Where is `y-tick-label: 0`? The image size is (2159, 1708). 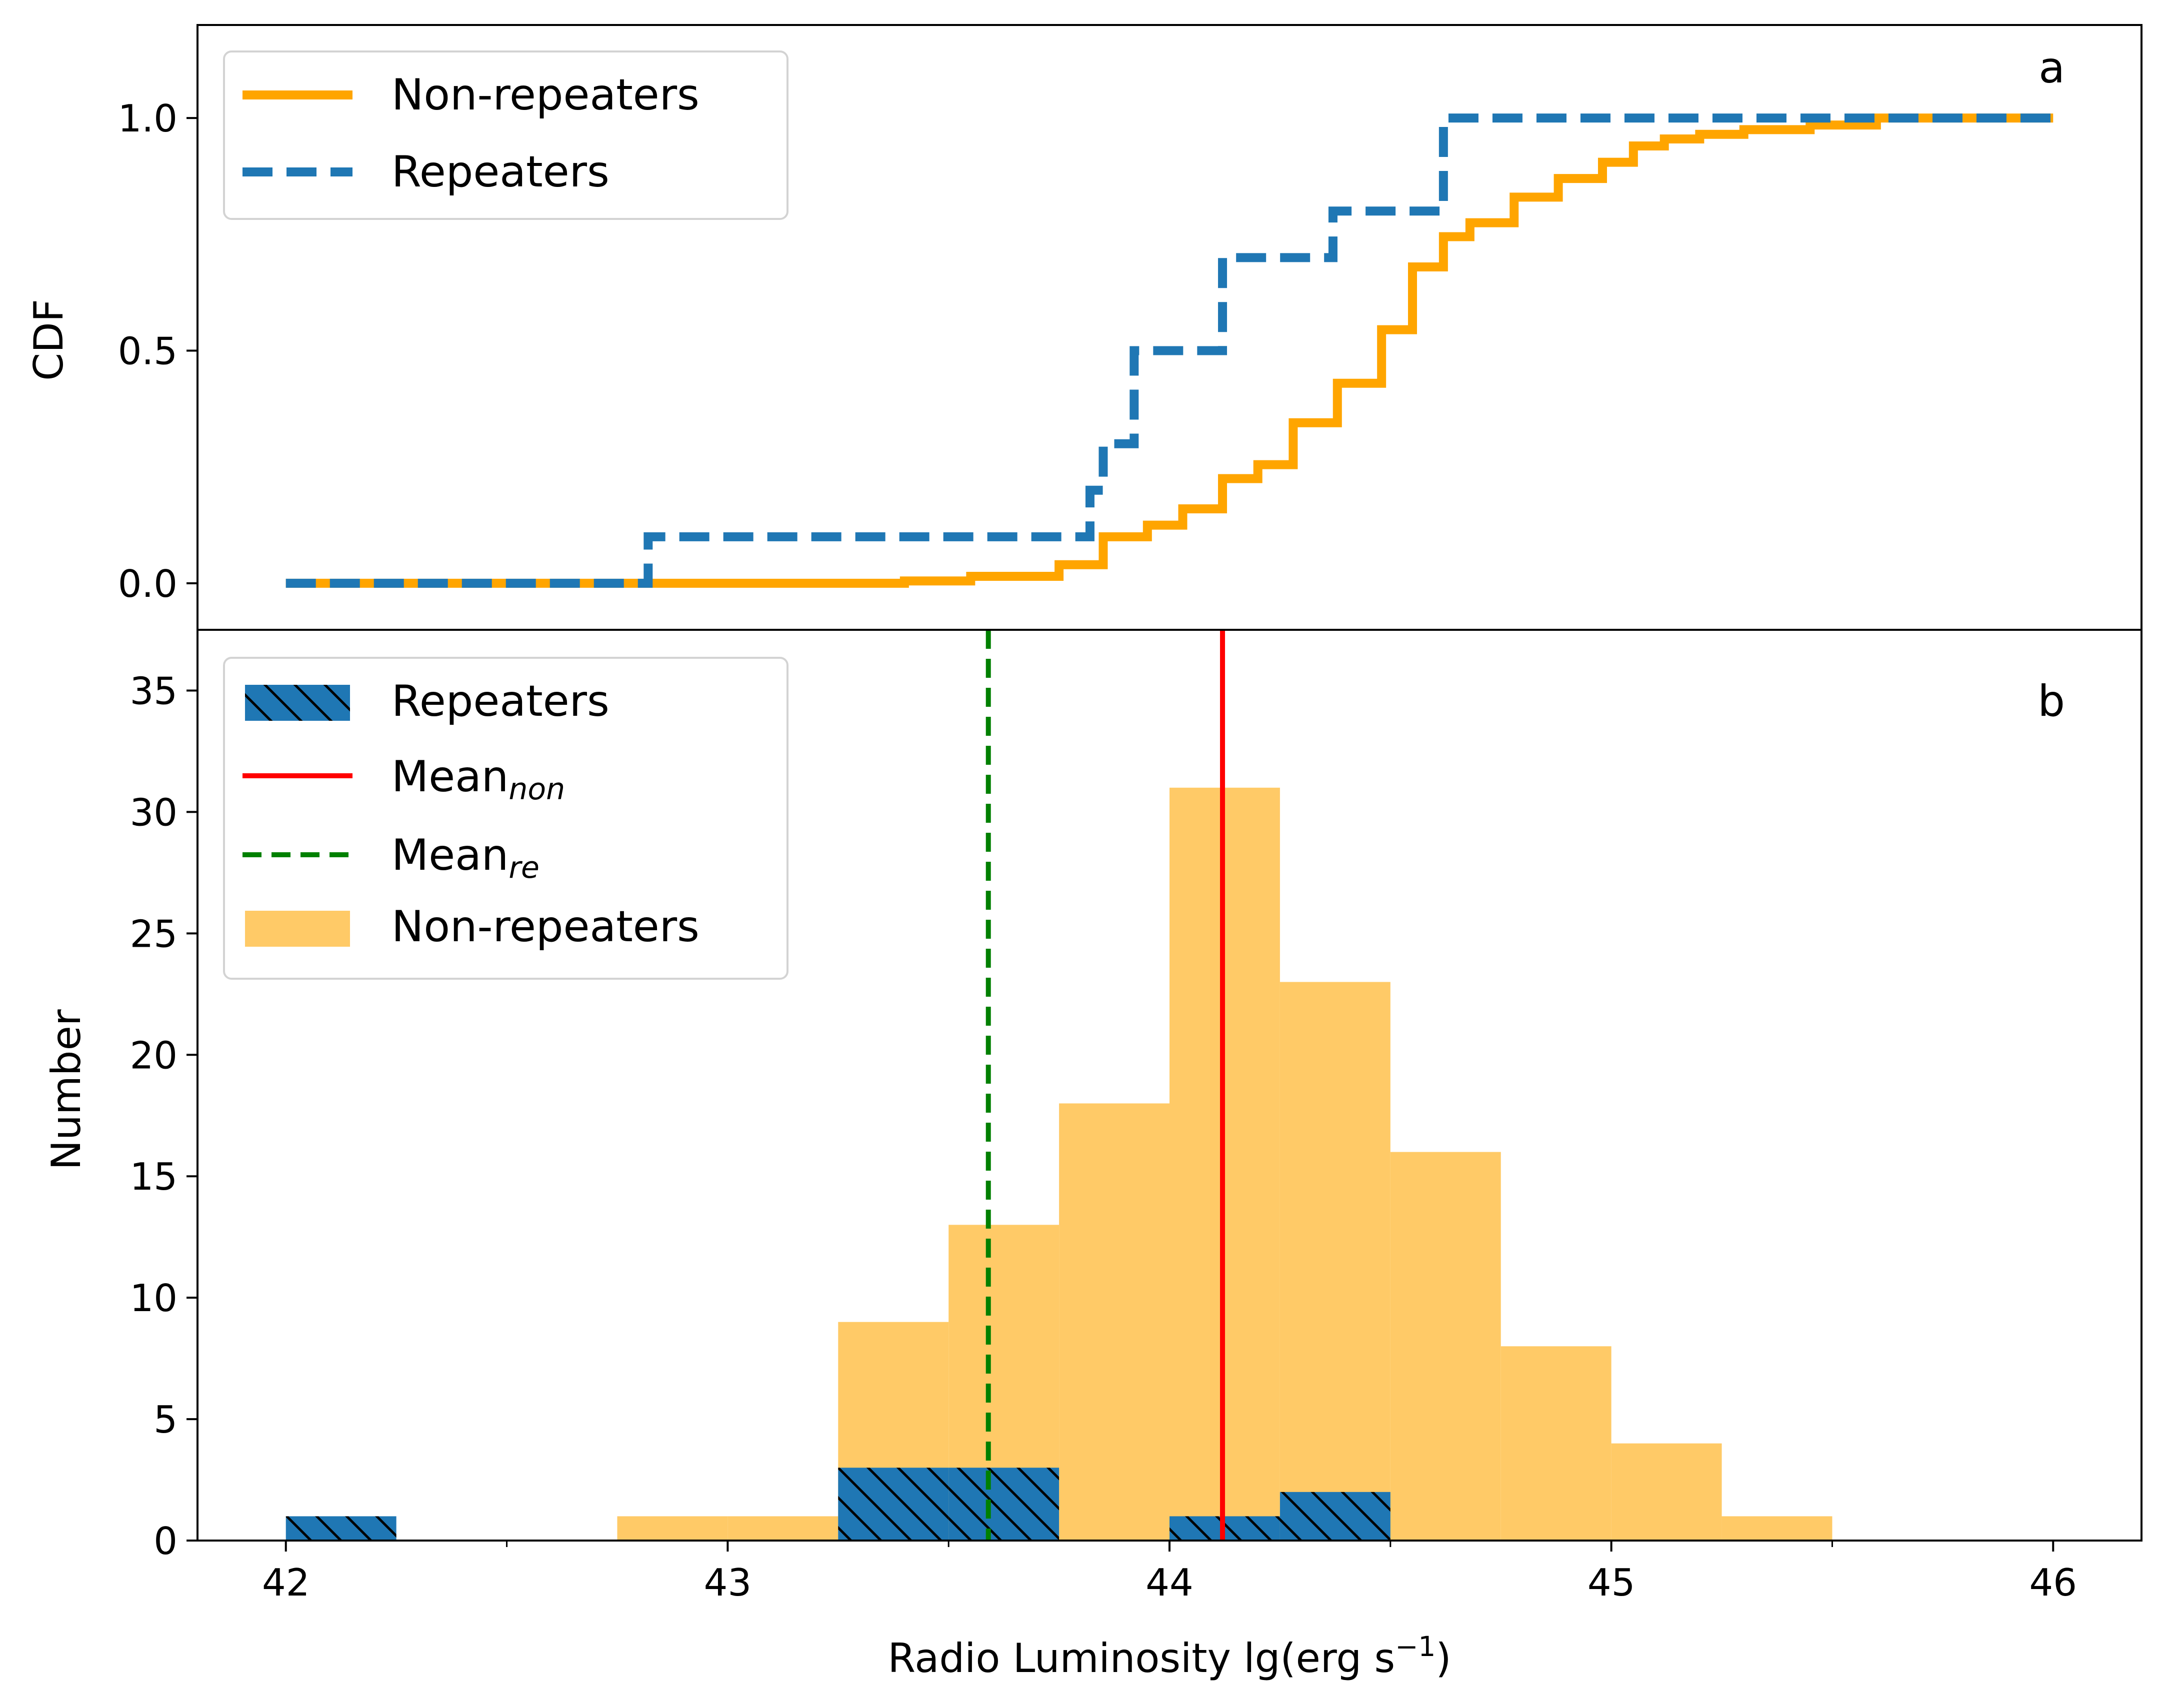
y-tick-label: 0 is located at coordinates (166, 1541).